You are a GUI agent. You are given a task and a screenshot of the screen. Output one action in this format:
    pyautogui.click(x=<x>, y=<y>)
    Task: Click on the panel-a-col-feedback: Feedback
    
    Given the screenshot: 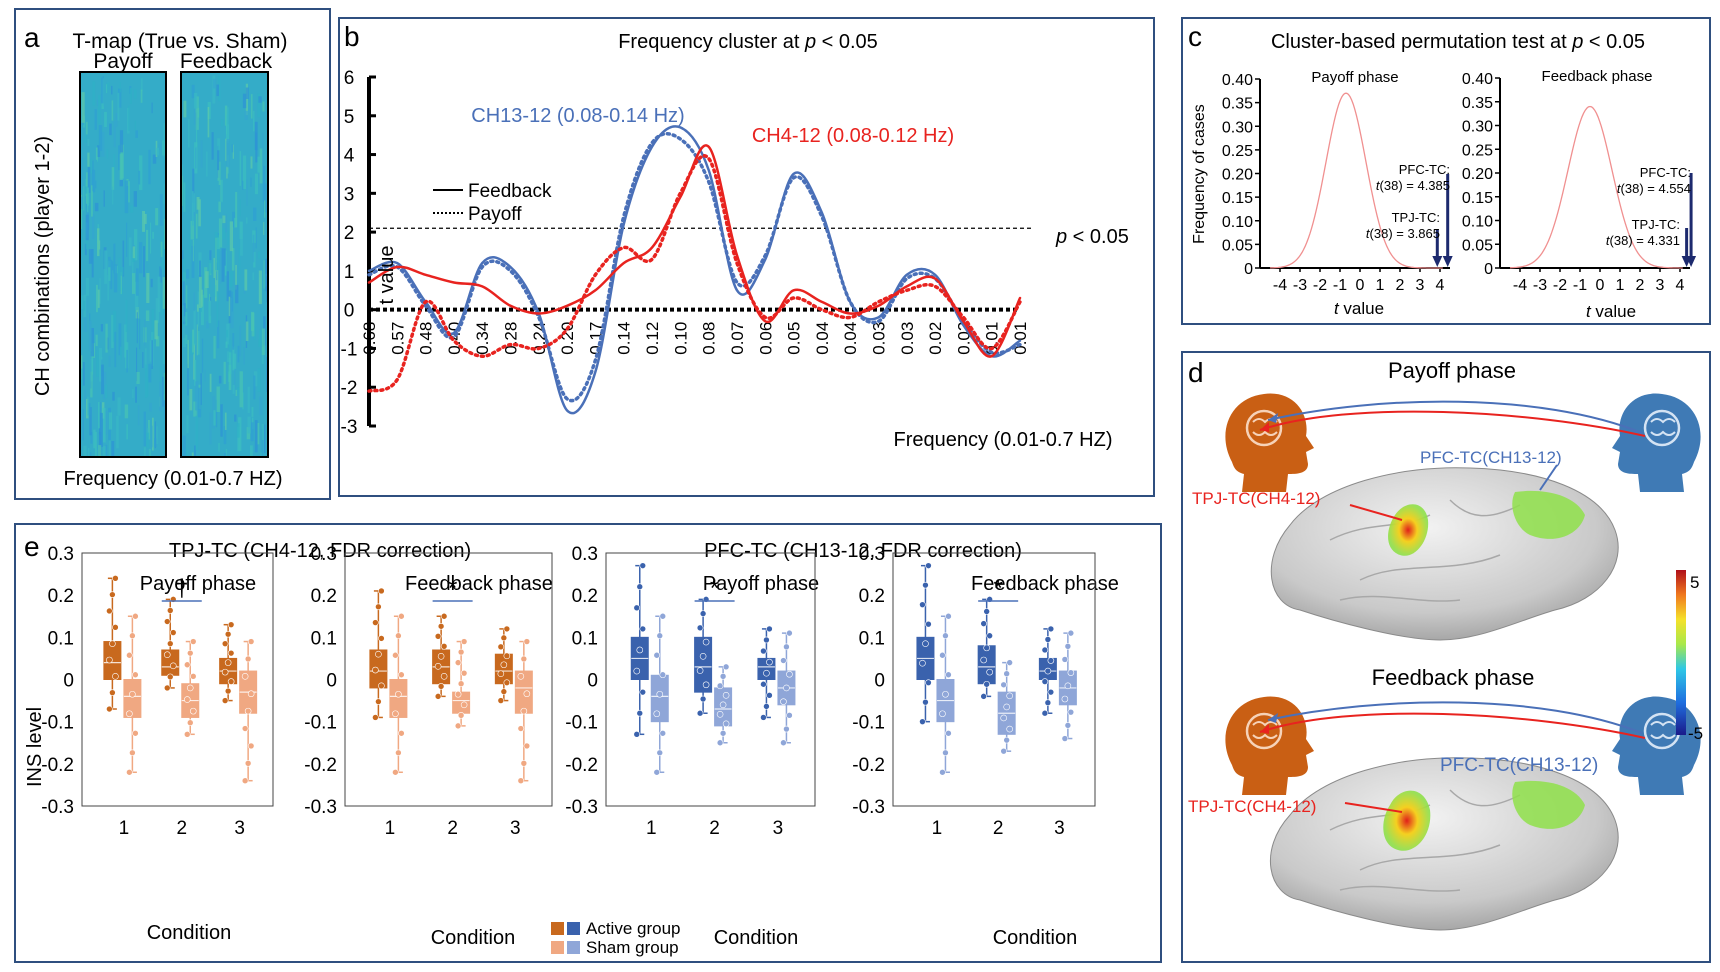 What is the action you would take?
    pyautogui.click(x=226, y=61)
    